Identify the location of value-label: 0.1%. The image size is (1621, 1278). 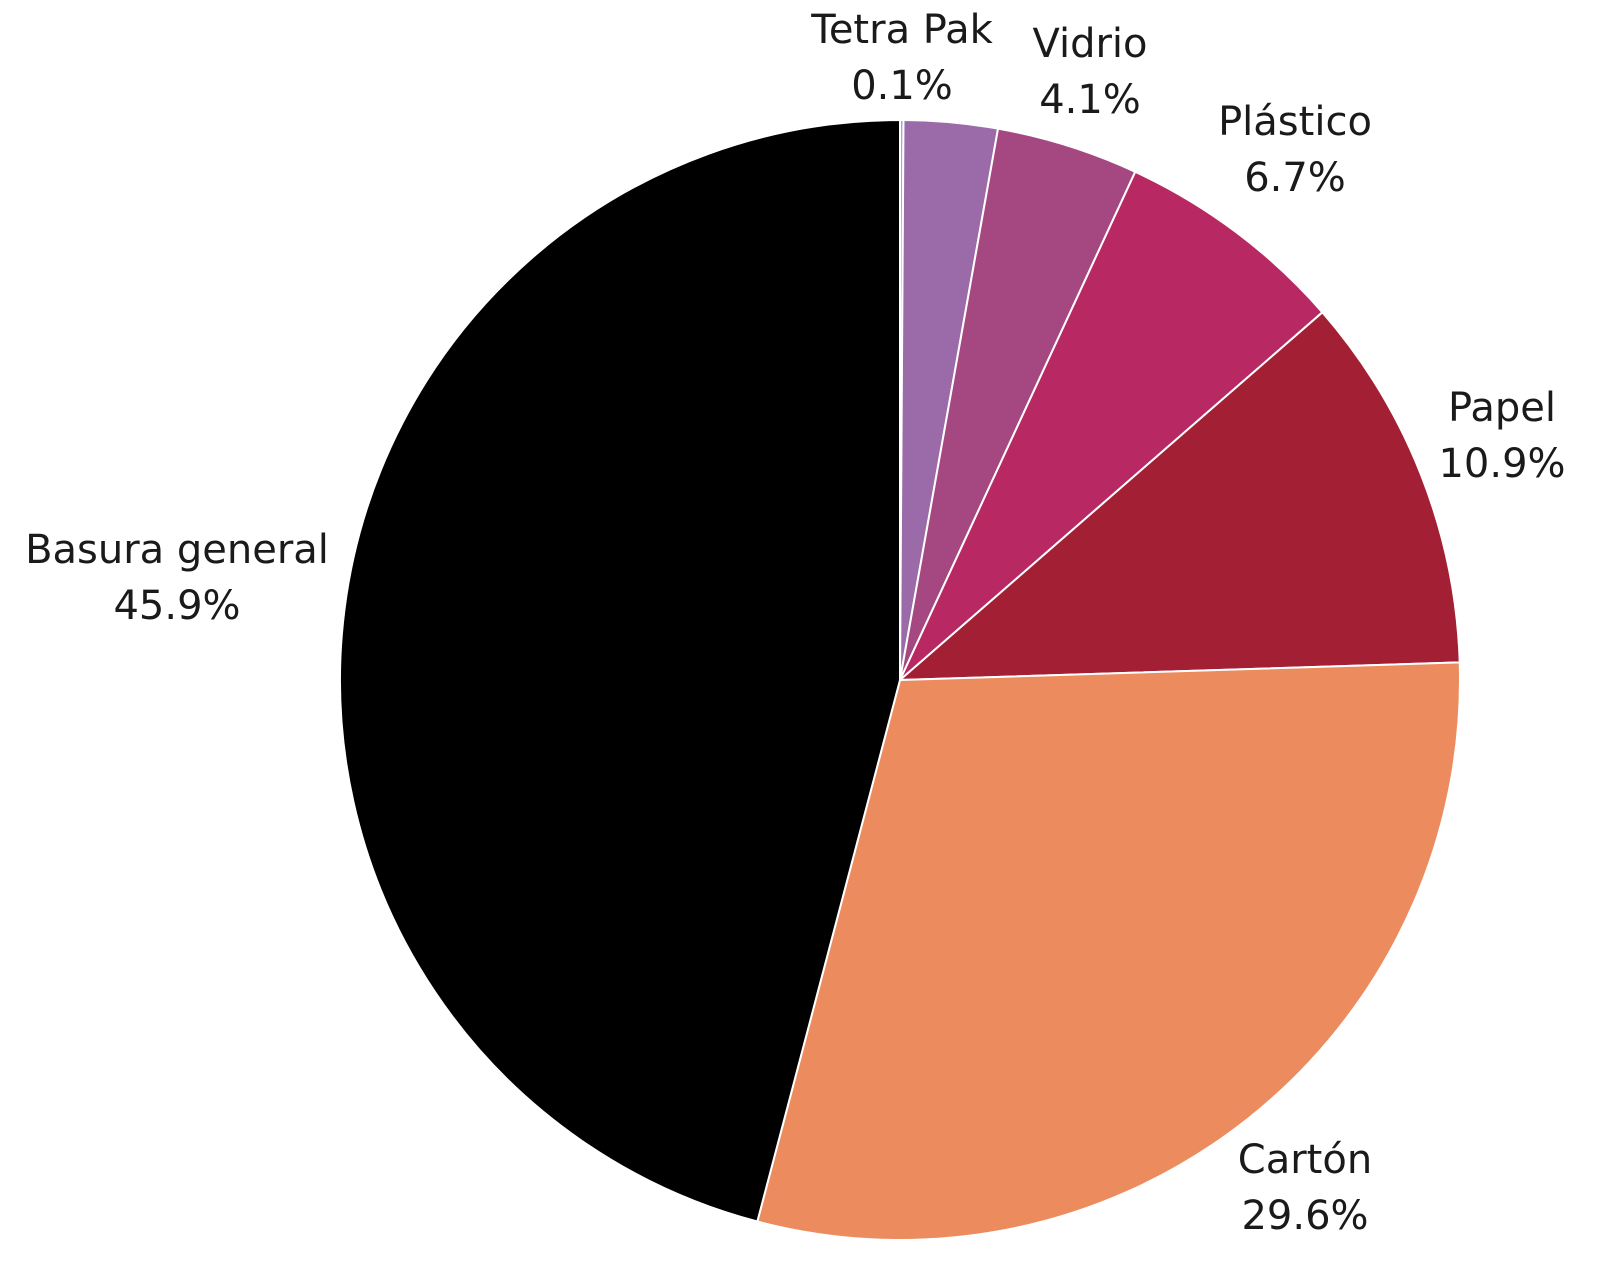
(902, 86).